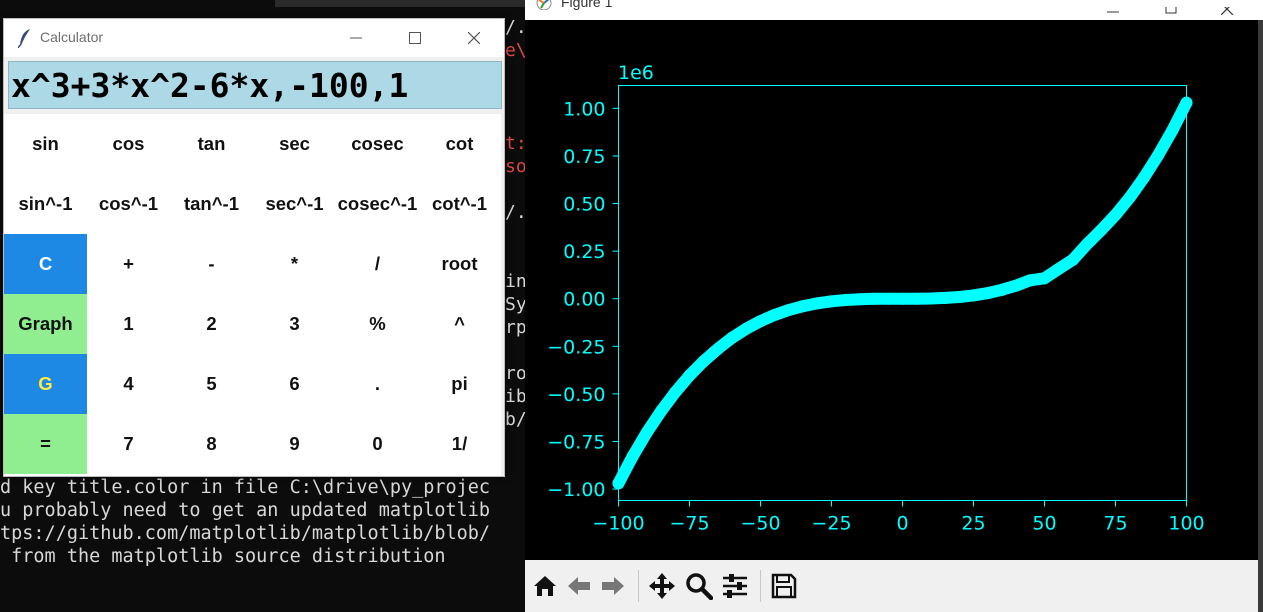 The width and height of the screenshot is (1263, 612). What do you see at coordinates (516, 166) in the screenshot?
I see `terminal-text-fragment: so` at bounding box center [516, 166].